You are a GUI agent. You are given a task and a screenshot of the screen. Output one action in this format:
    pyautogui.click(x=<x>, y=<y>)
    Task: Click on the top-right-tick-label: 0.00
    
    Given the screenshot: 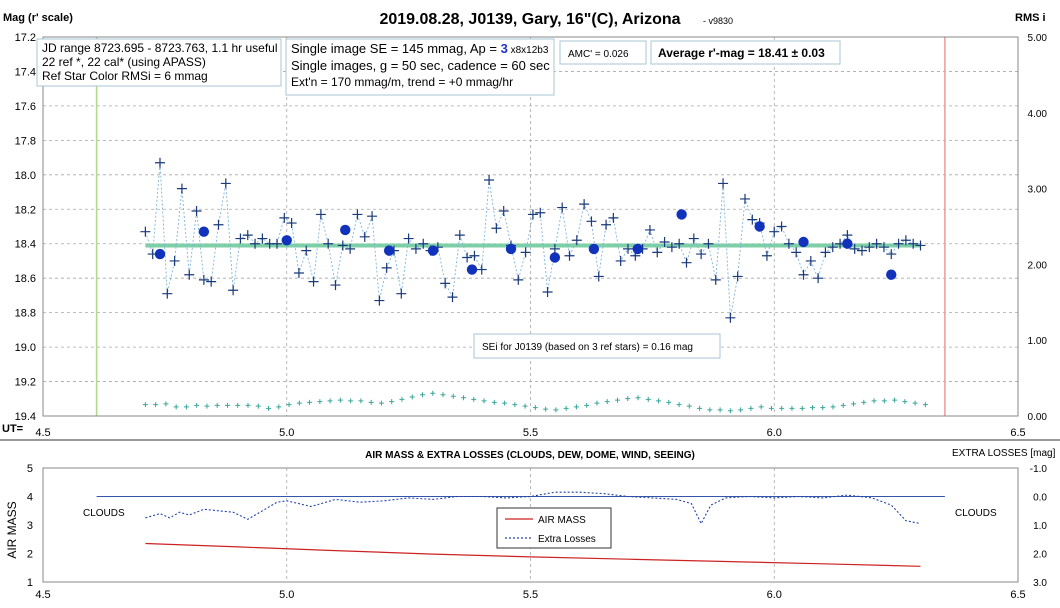 What is the action you would take?
    pyautogui.click(x=1038, y=417)
    